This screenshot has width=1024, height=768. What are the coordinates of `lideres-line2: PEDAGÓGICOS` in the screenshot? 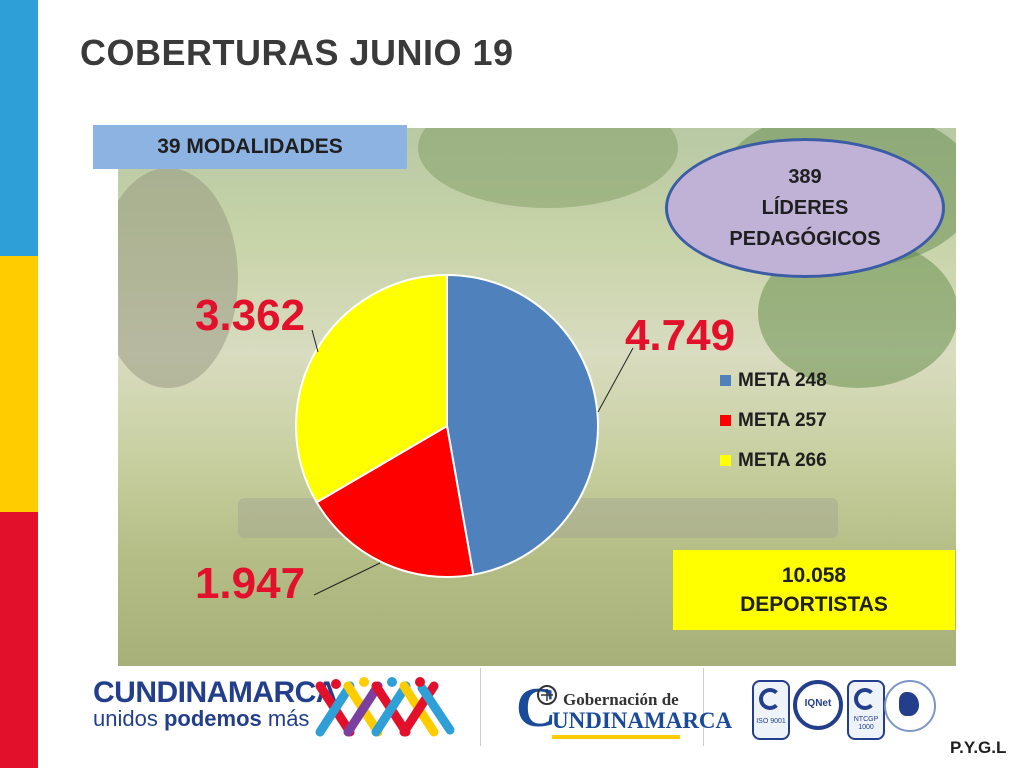 It's located at (805, 238).